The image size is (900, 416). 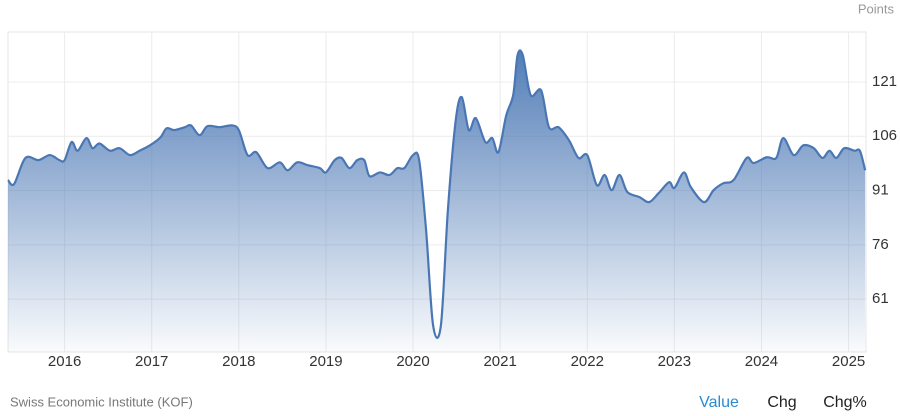 What do you see at coordinates (880, 244) in the screenshot?
I see `y-tick-label: 76` at bounding box center [880, 244].